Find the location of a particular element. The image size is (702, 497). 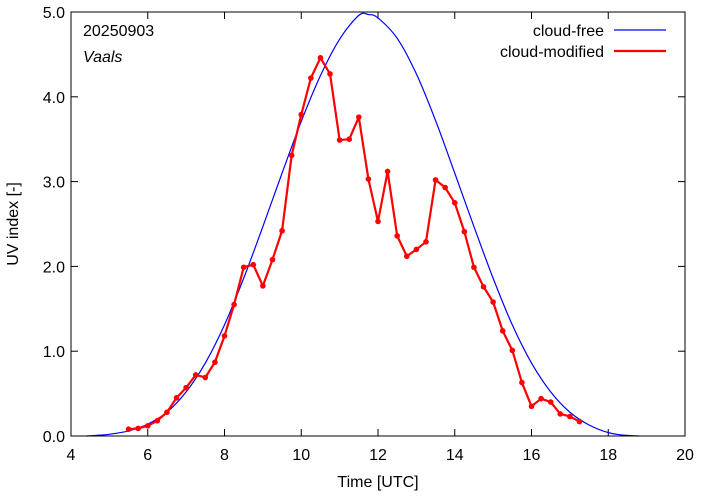

x-tick-label: 4 is located at coordinates (71, 455).